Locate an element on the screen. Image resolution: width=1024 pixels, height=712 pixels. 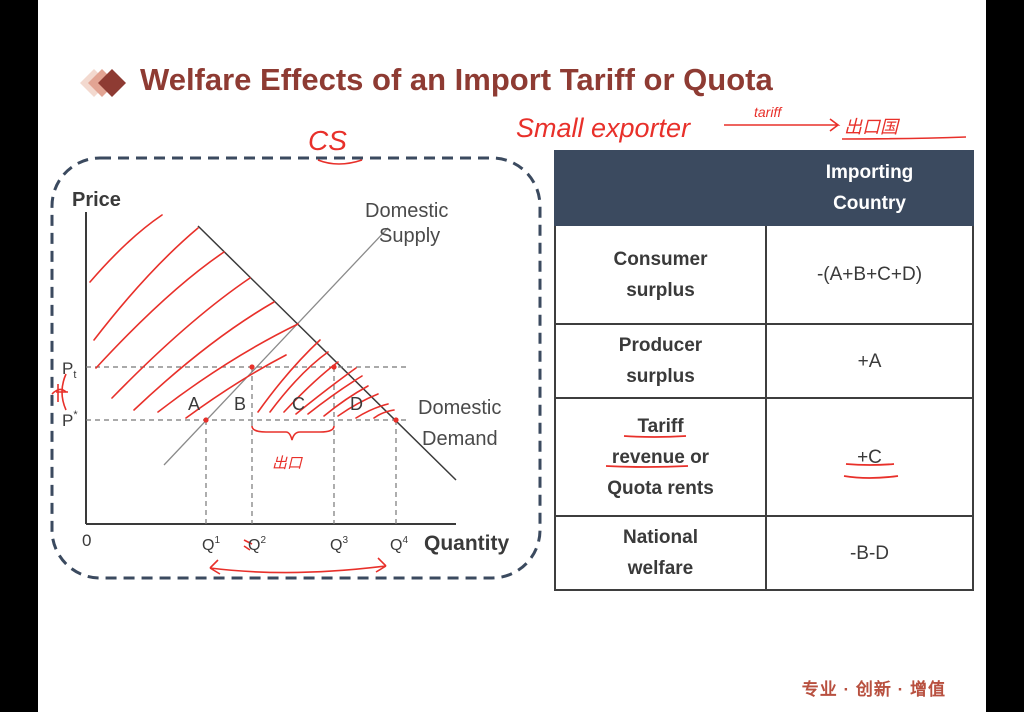
area-b-label: B is located at coordinates (240, 404).